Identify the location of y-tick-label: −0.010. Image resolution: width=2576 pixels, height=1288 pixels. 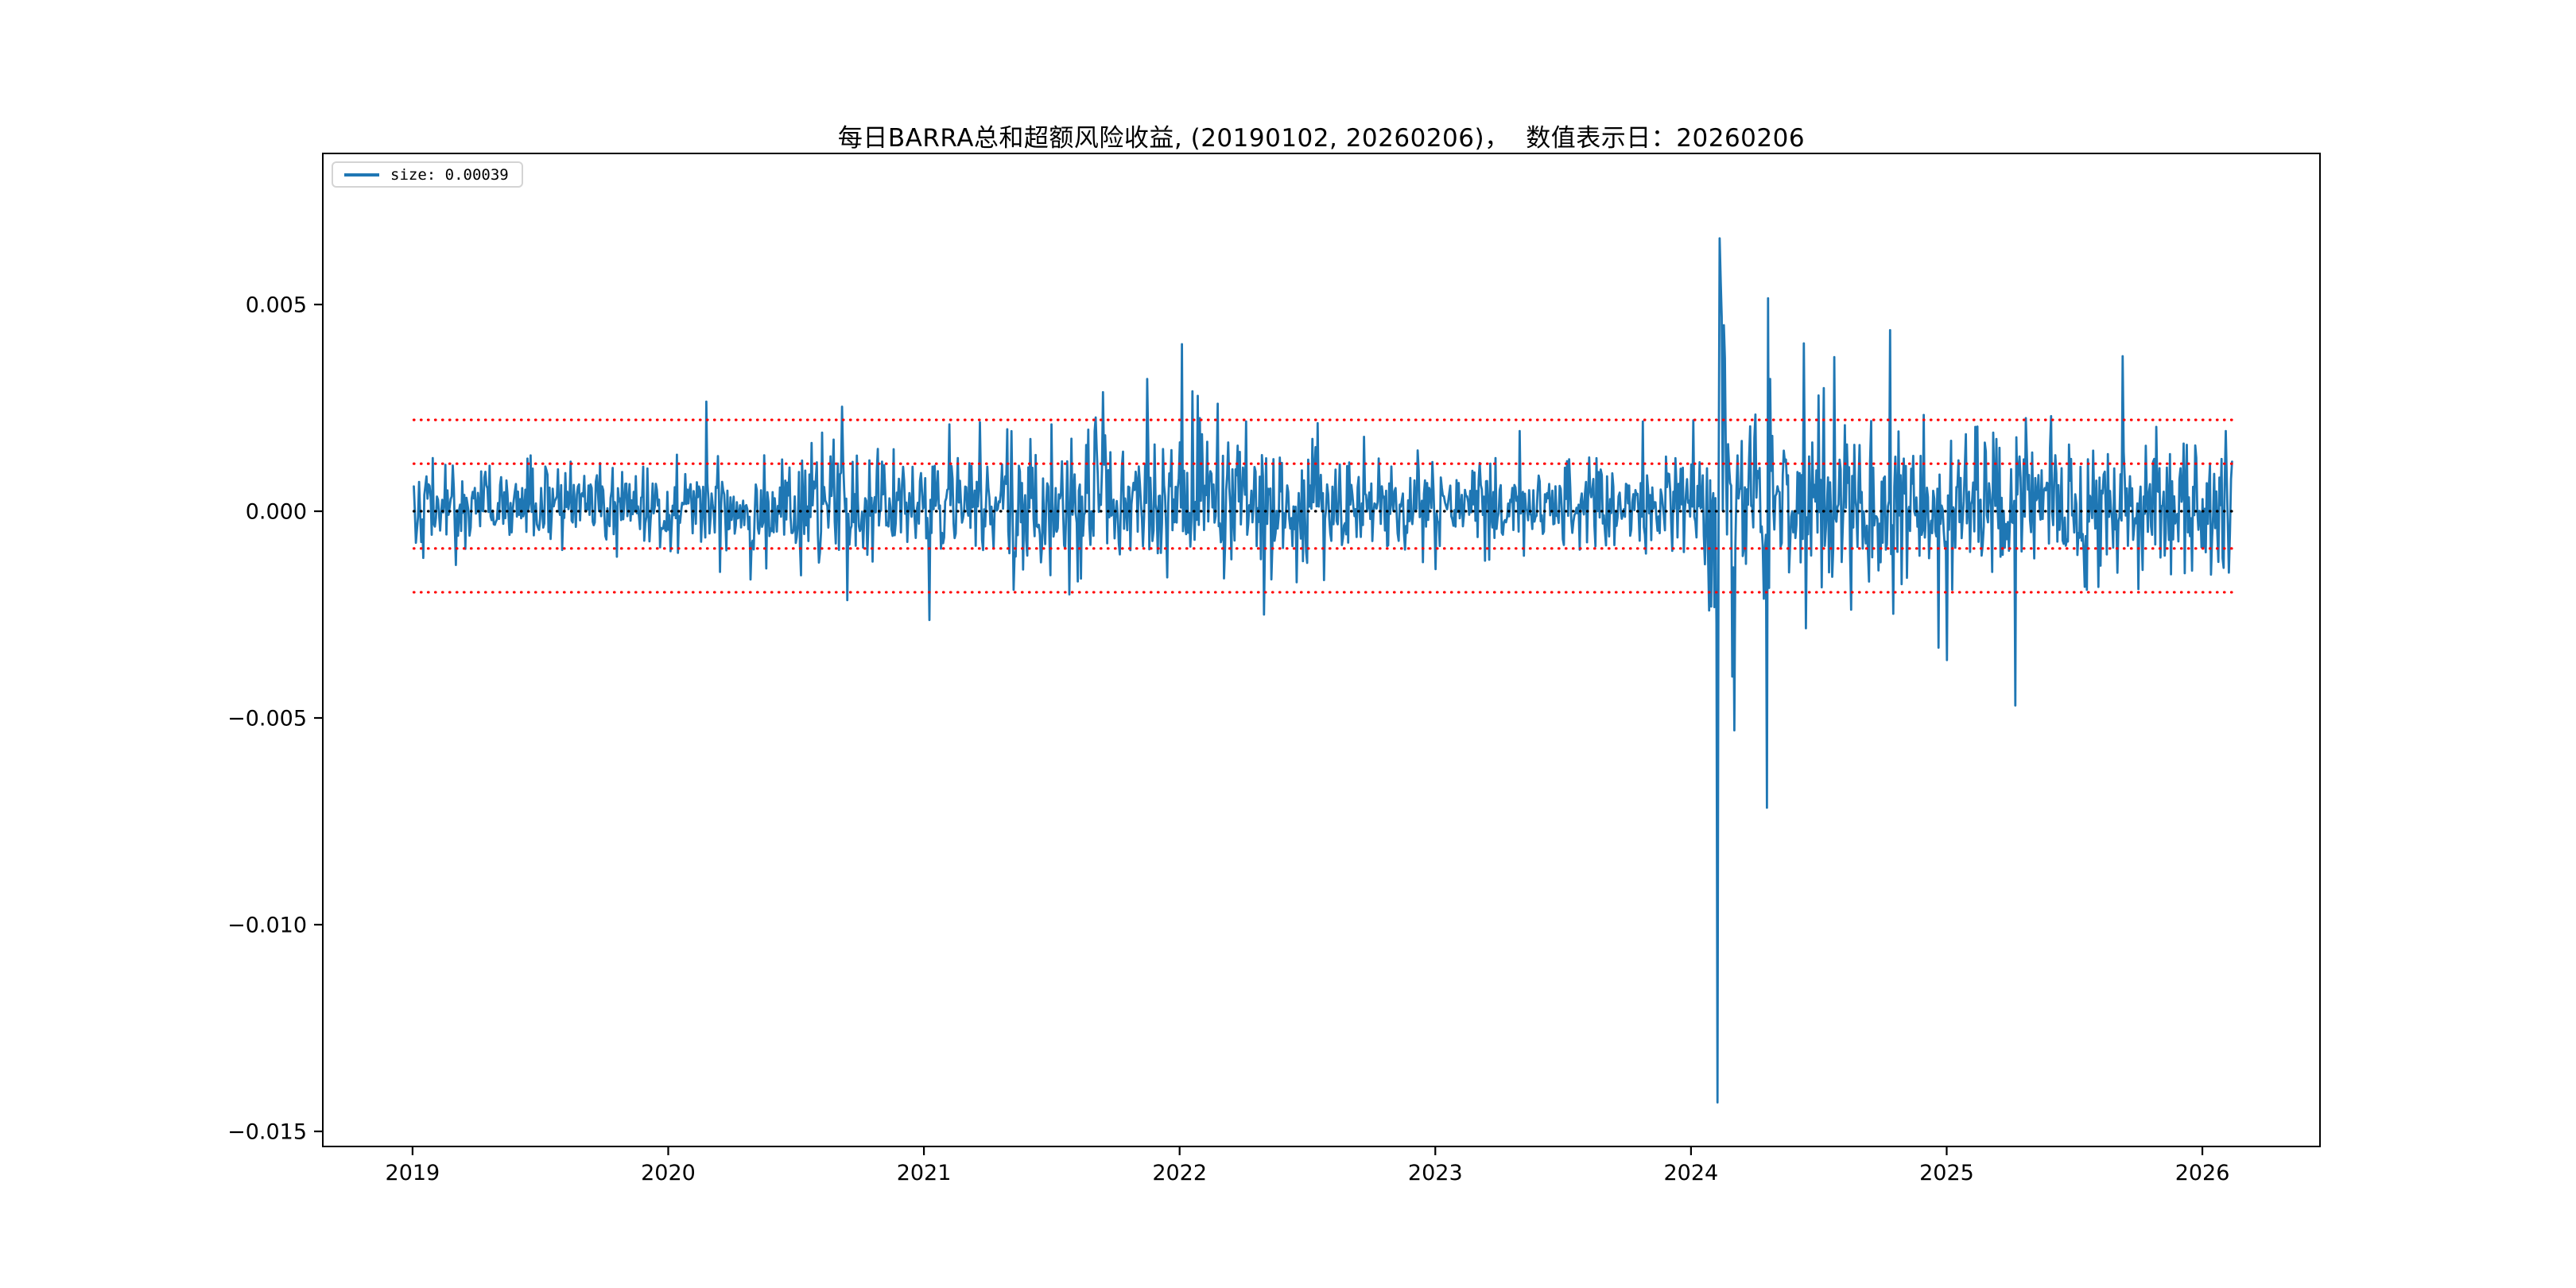
(267, 926).